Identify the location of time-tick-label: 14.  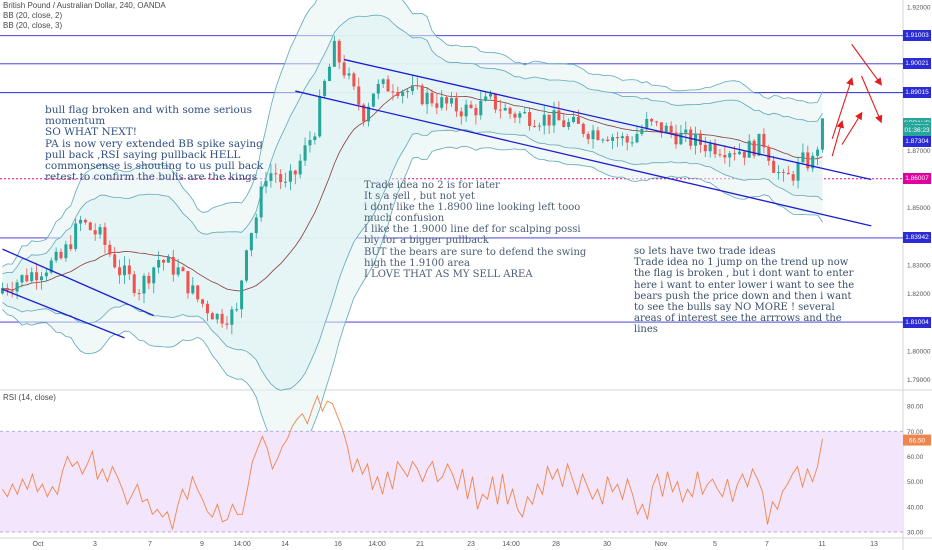
(285, 544).